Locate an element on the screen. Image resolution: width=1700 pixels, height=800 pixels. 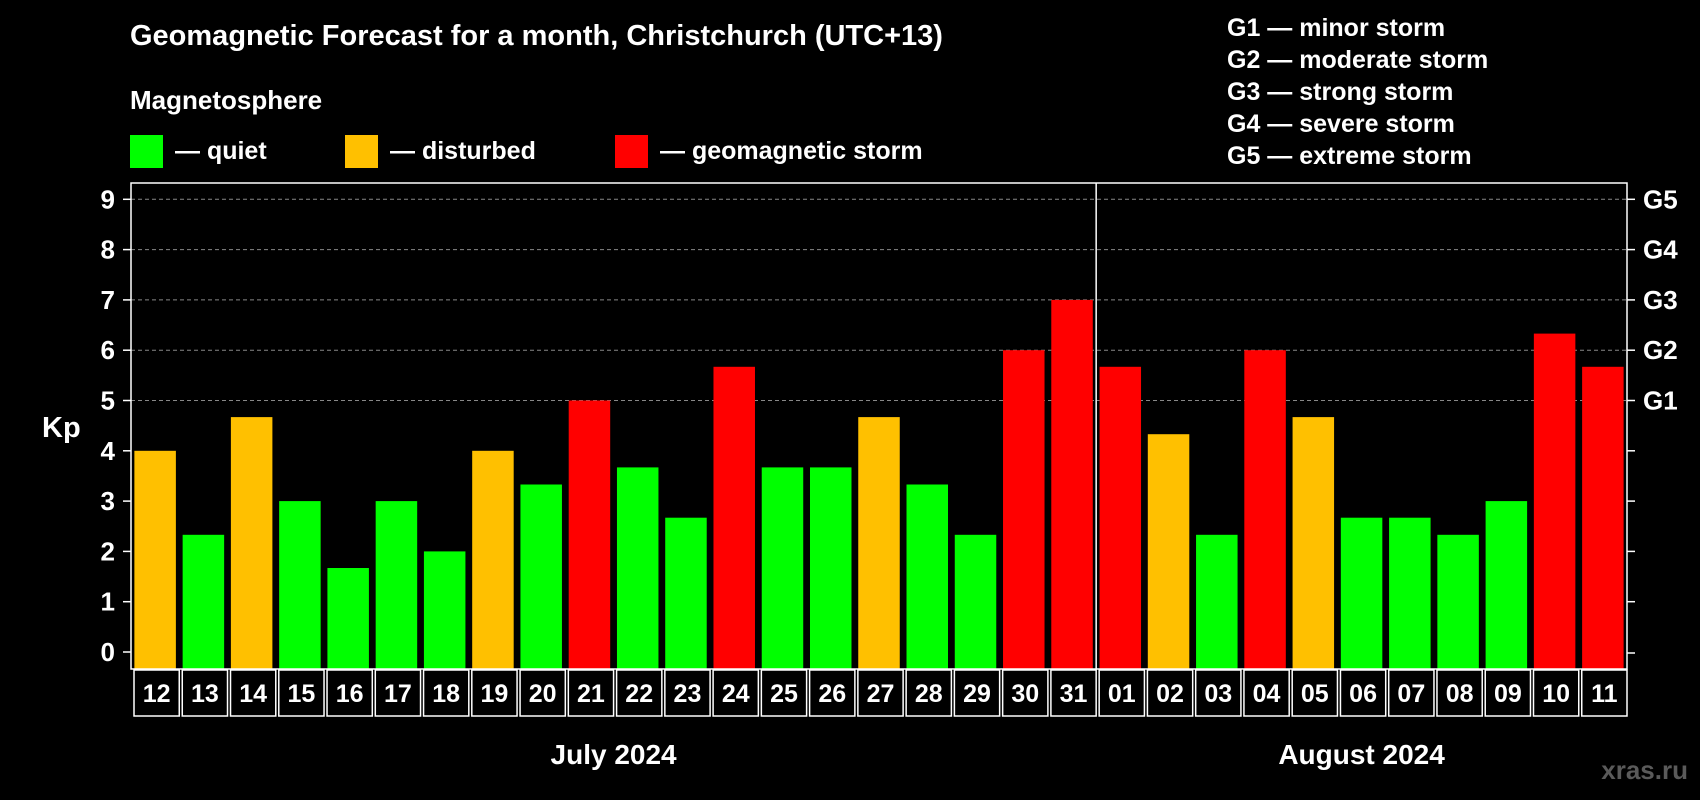
day-label: 29 is located at coordinates (977, 694).